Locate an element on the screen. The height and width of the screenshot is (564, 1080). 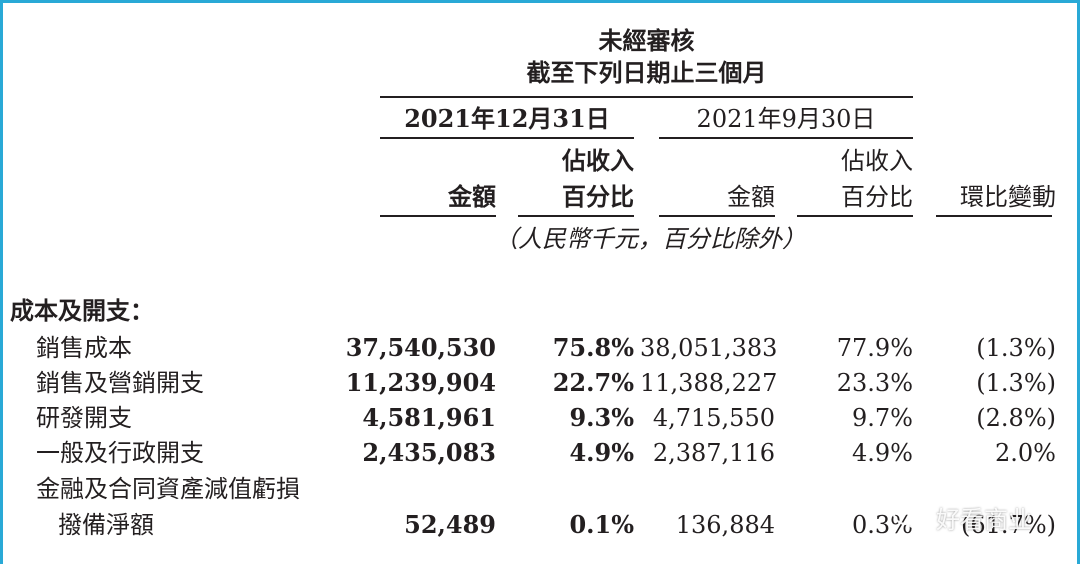
row-label-line1: 金融及合同資產減值虧損 is located at coordinates (168, 489).